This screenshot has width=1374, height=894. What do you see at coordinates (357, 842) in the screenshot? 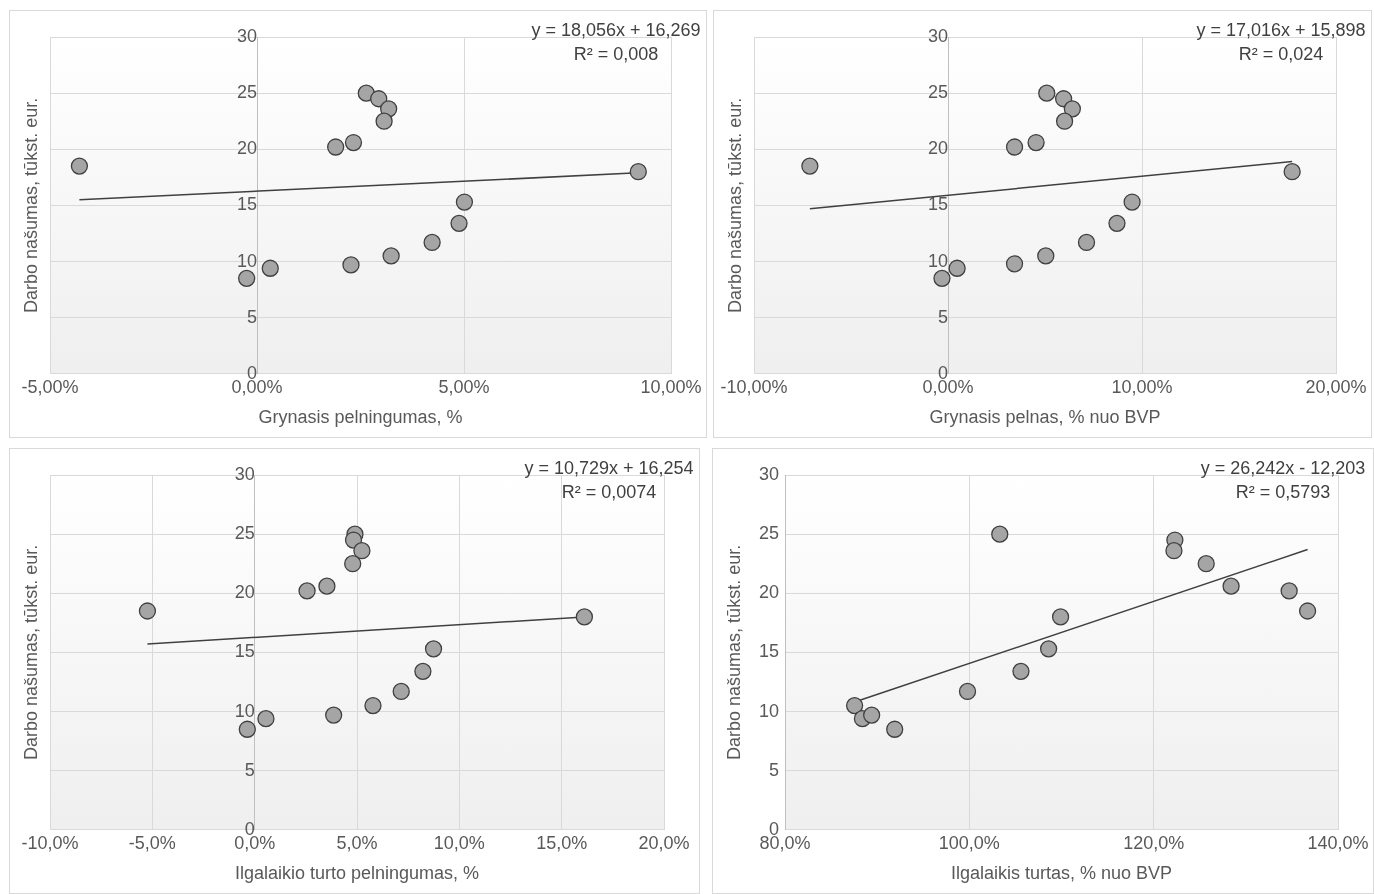
I see `x-tick-label: 5,0%` at bounding box center [357, 842].